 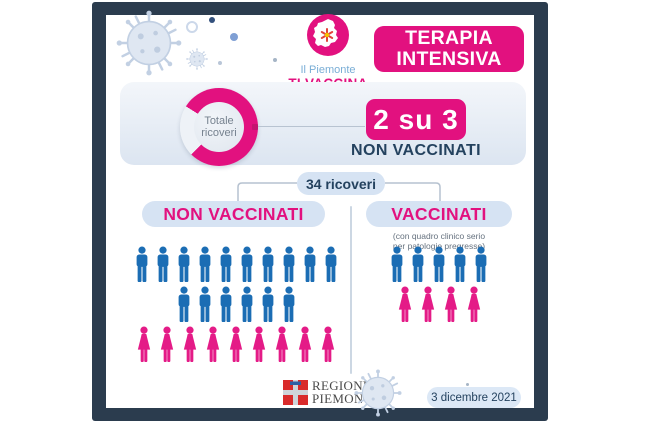 I want to click on vaccinati-pictograph, so click(x=439, y=284).